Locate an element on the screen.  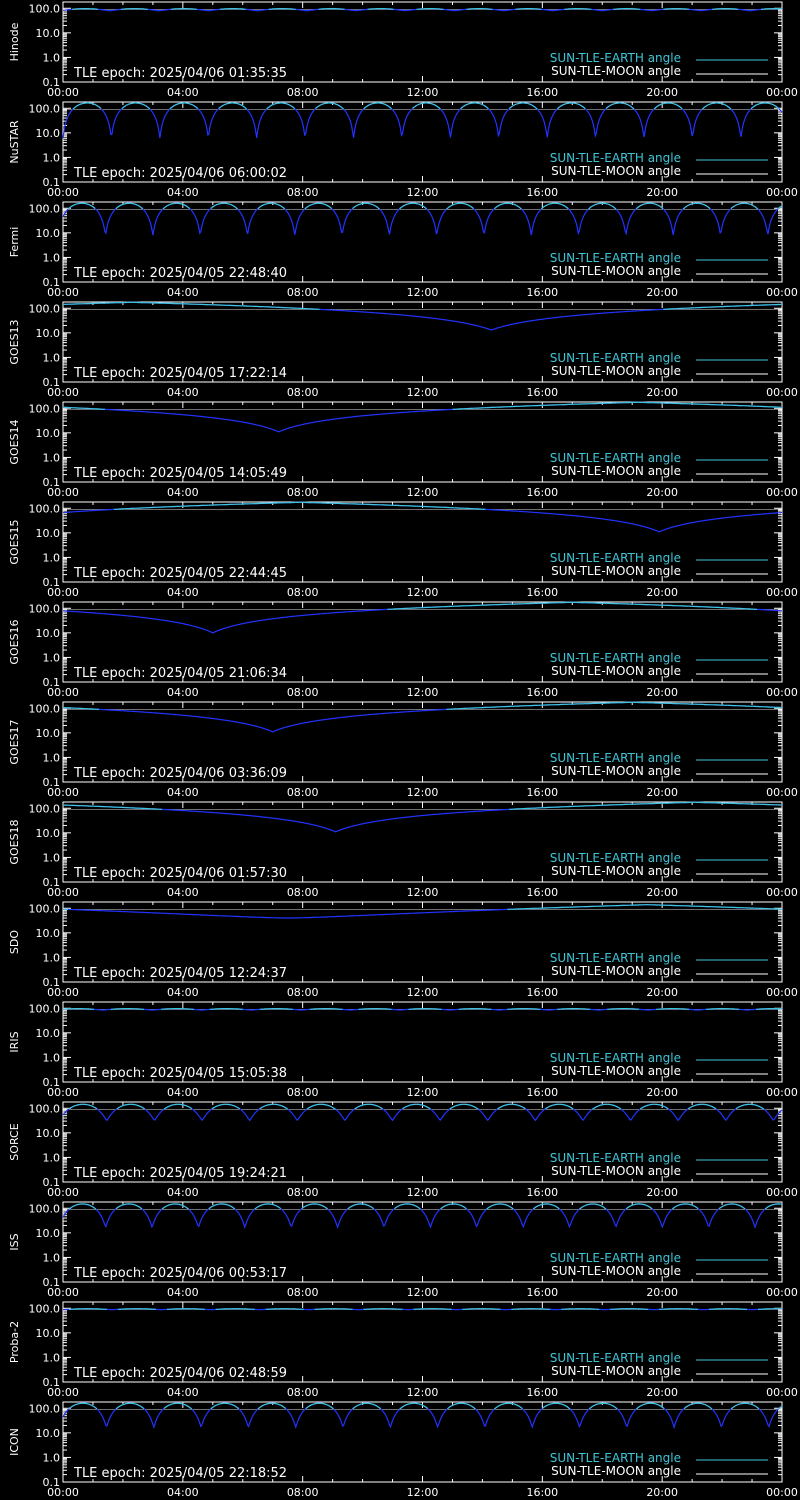
tle-epoch-label: TLE epoch: 2025/04/05 12:24:37 is located at coordinates (180, 973).